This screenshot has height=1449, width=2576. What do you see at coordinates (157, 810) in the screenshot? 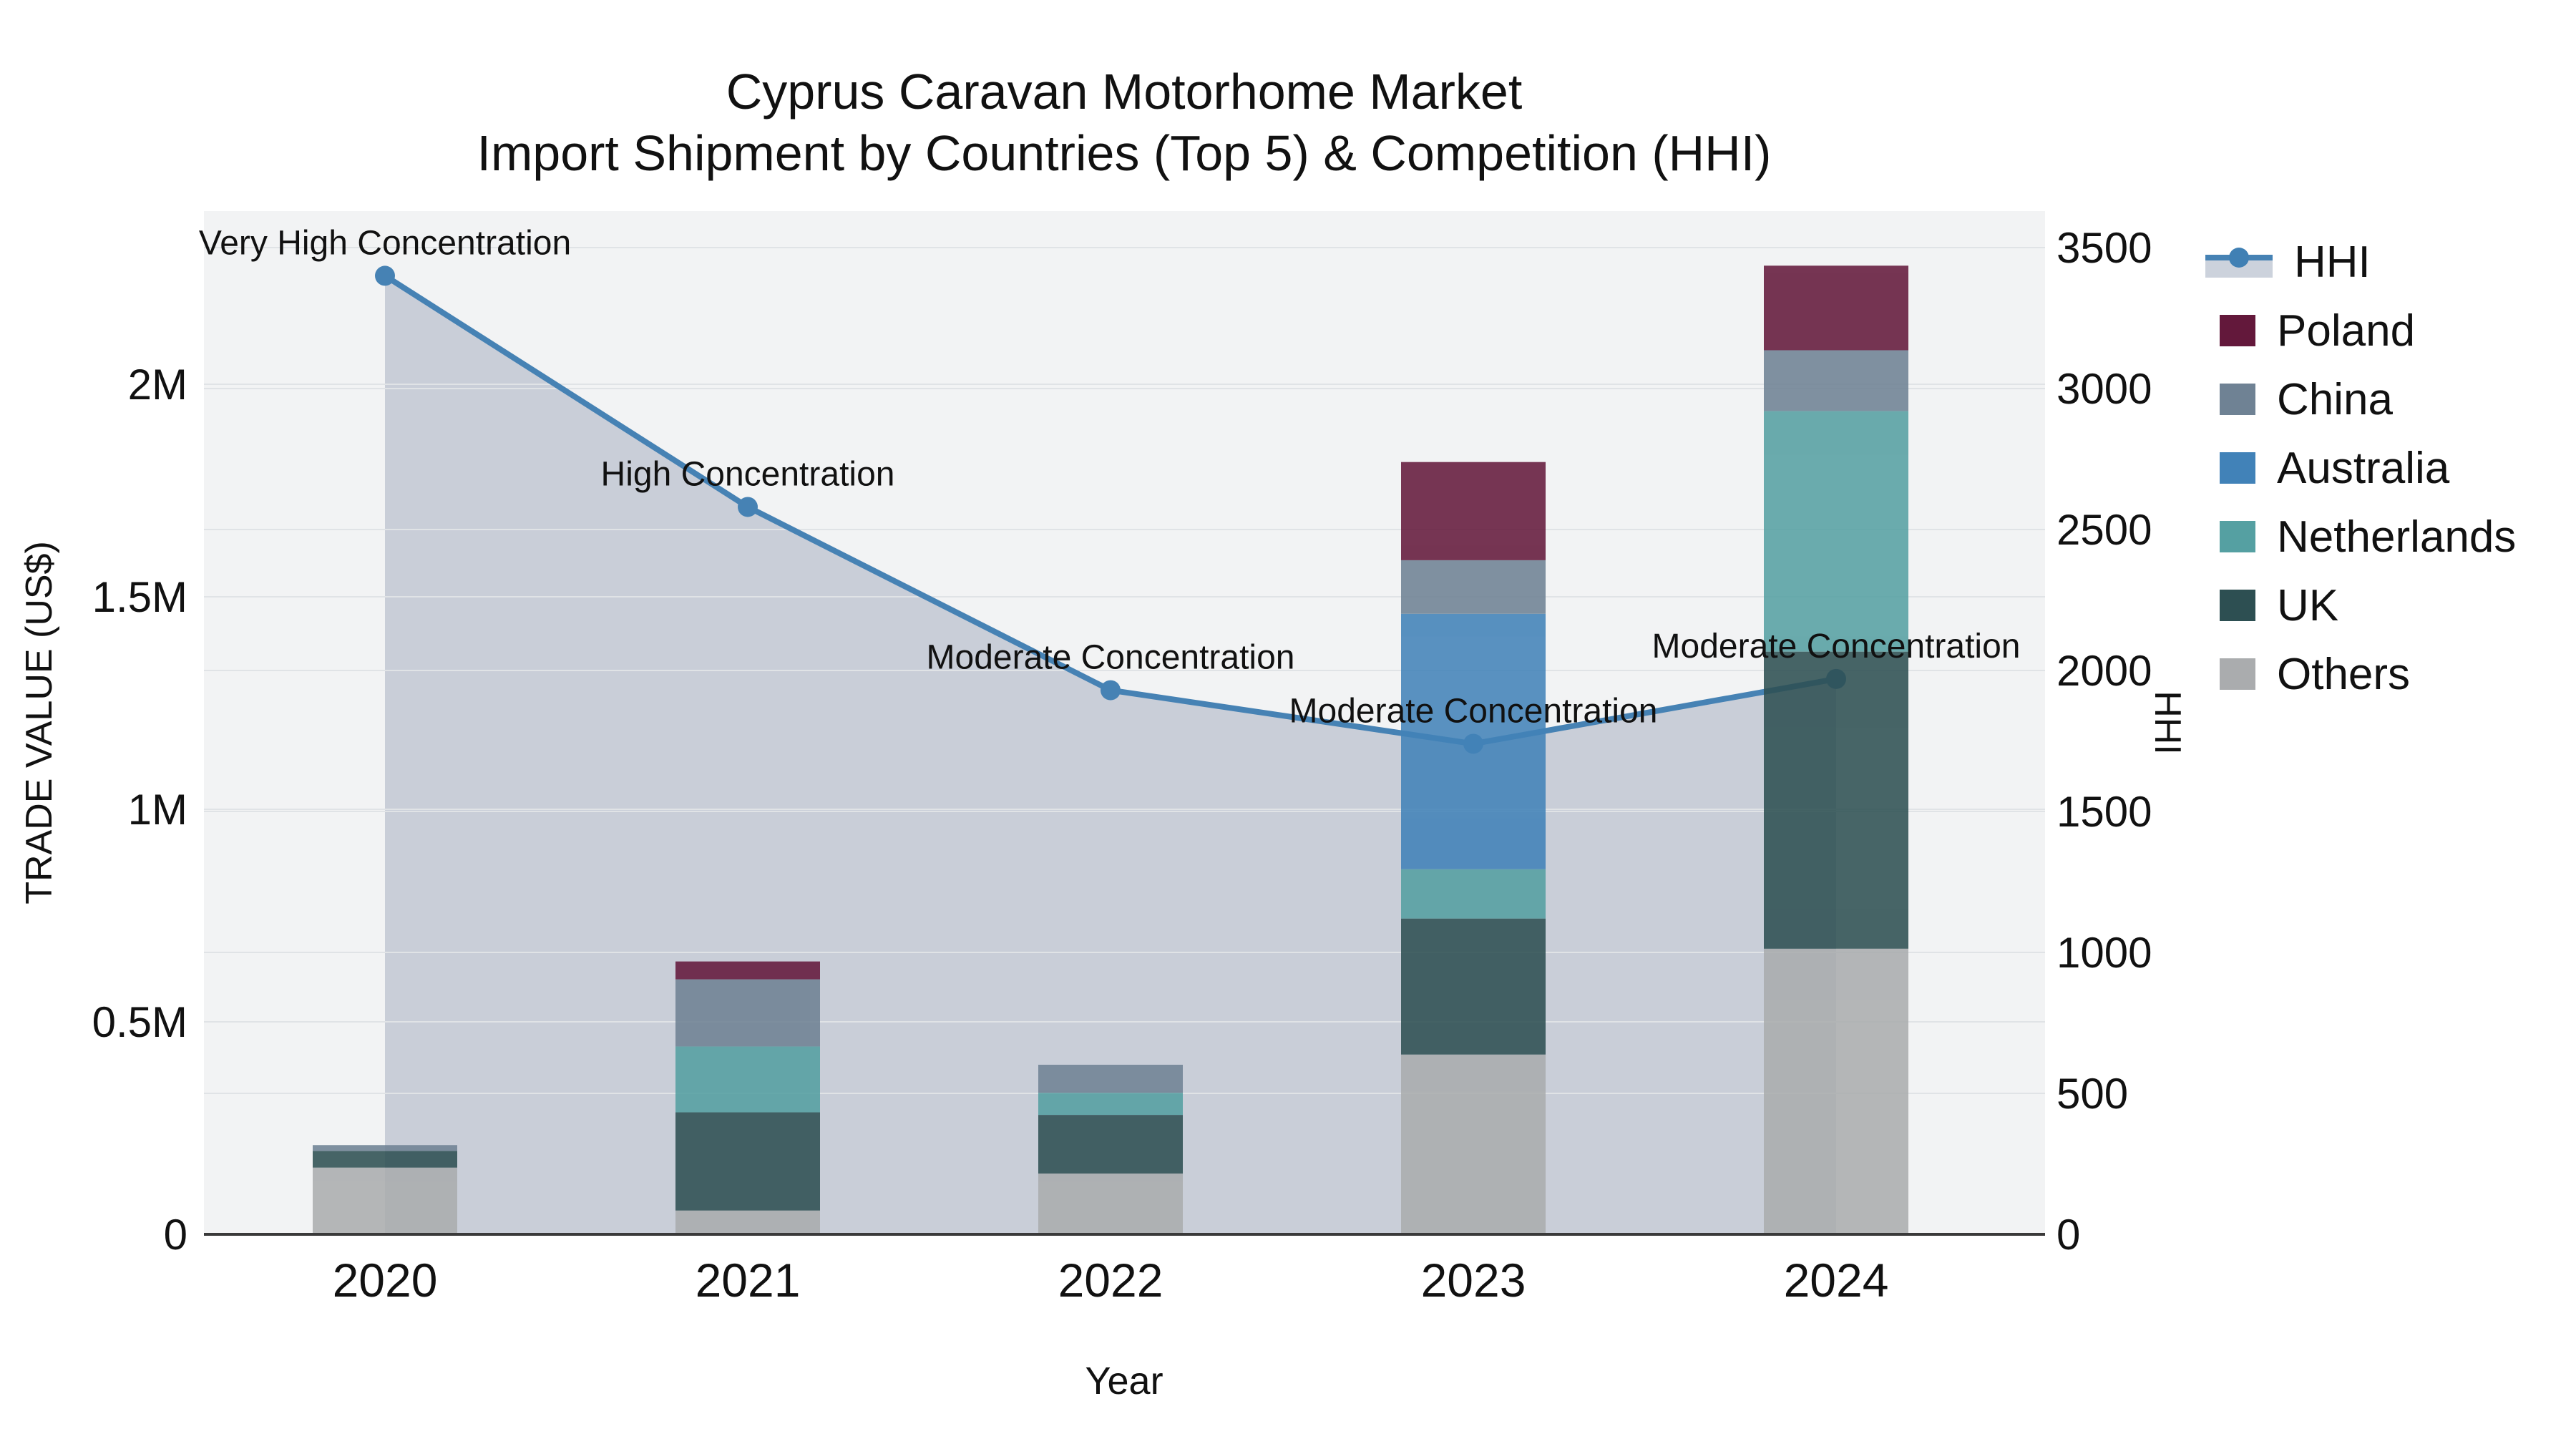
I see `y-left-tick-label: 1M` at bounding box center [157, 810].